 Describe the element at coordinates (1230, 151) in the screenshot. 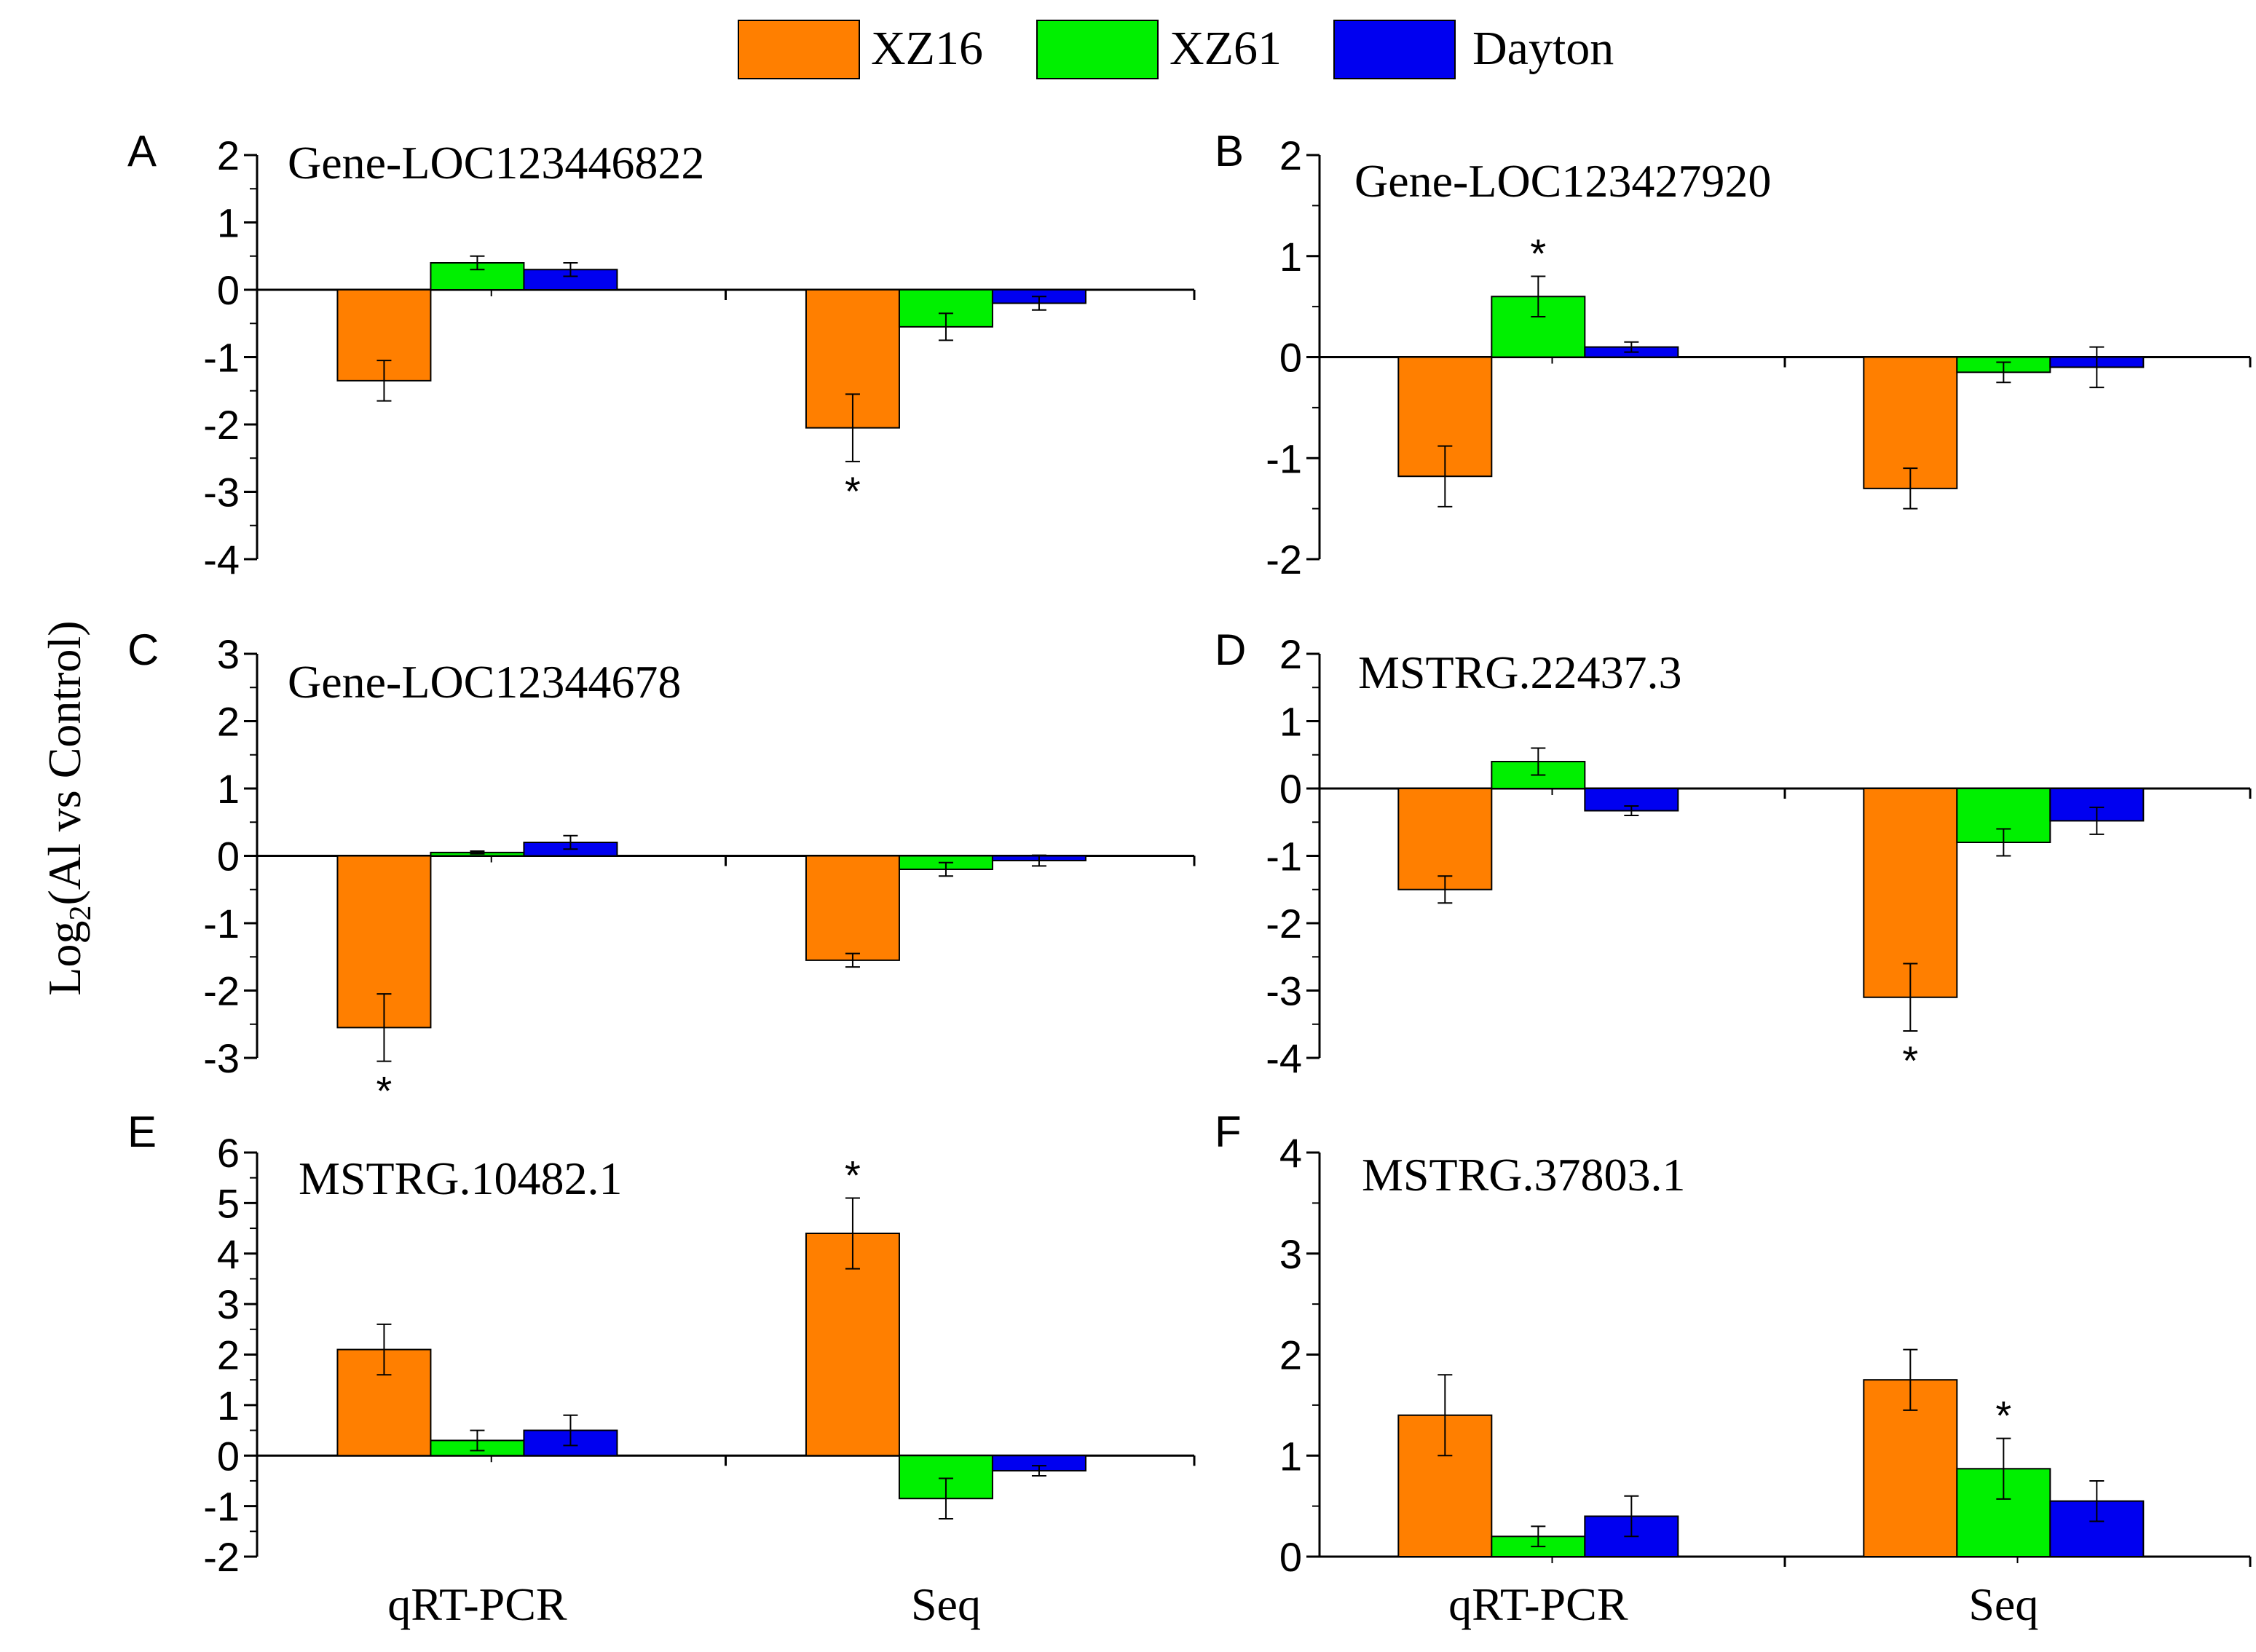

I see `panel-letter: B` at that location.